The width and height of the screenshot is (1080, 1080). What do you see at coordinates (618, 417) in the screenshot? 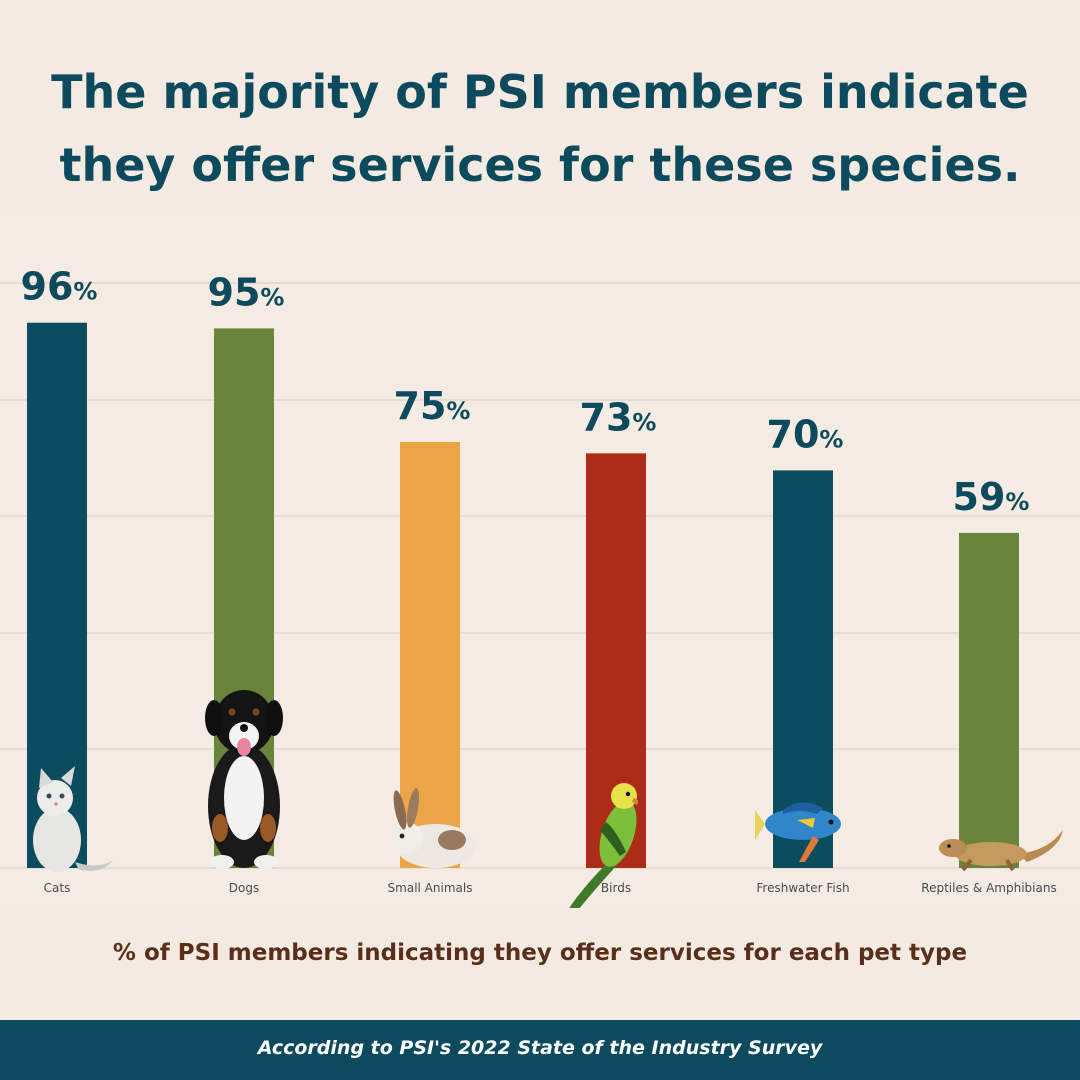
I see `data-label-3: 73%` at bounding box center [618, 417].